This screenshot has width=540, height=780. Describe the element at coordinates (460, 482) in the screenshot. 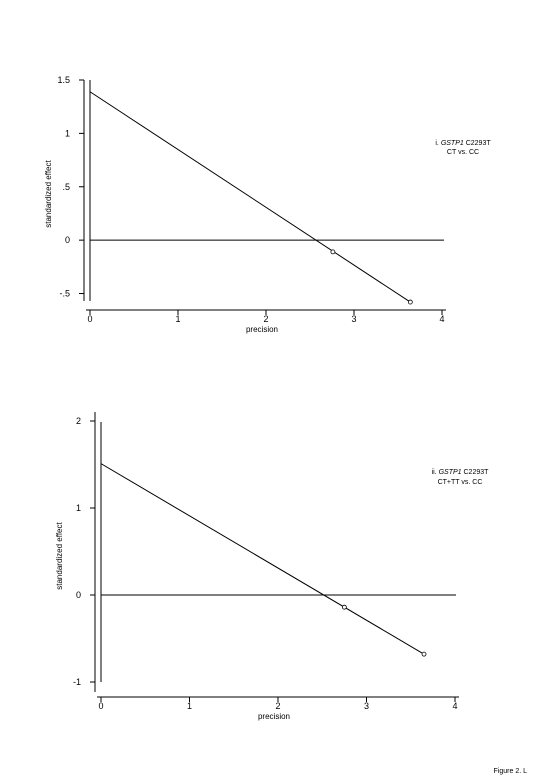

I see `annotation-line-2: CT+TT vs. CC` at that location.